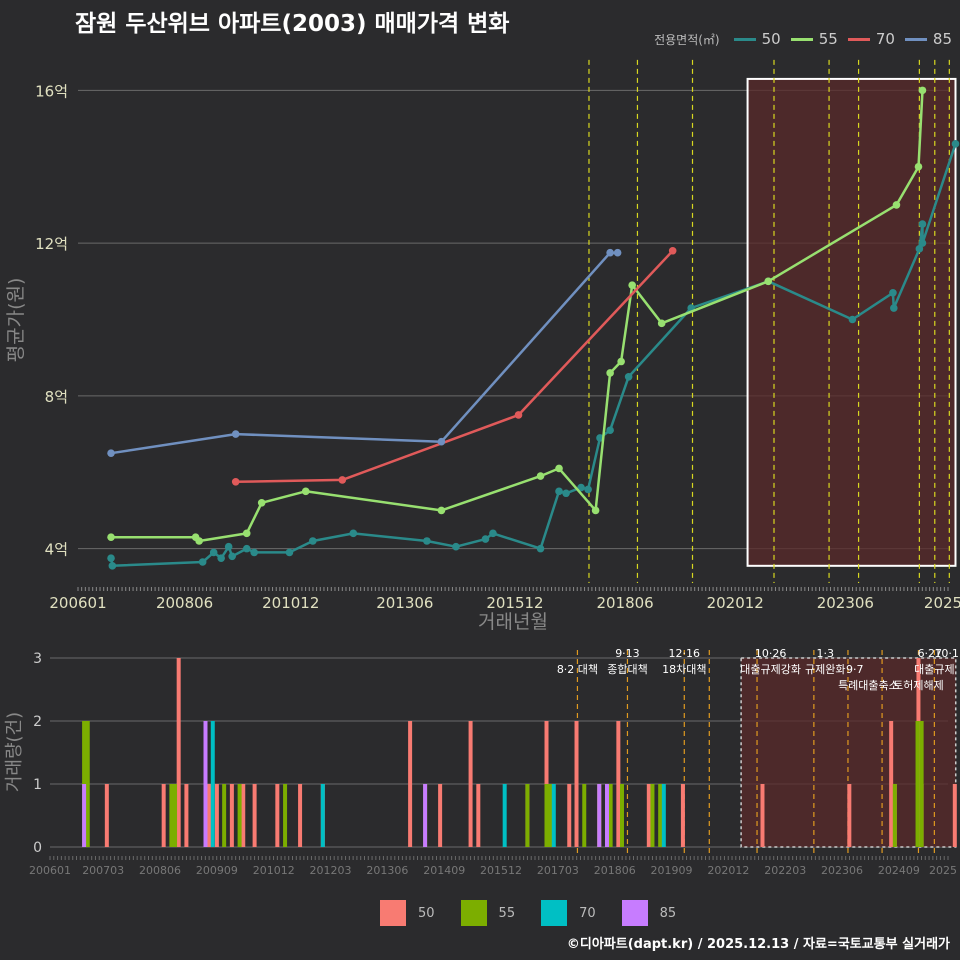 The image size is (960, 960). I want to click on legend-label-70: 70, so click(885, 39).